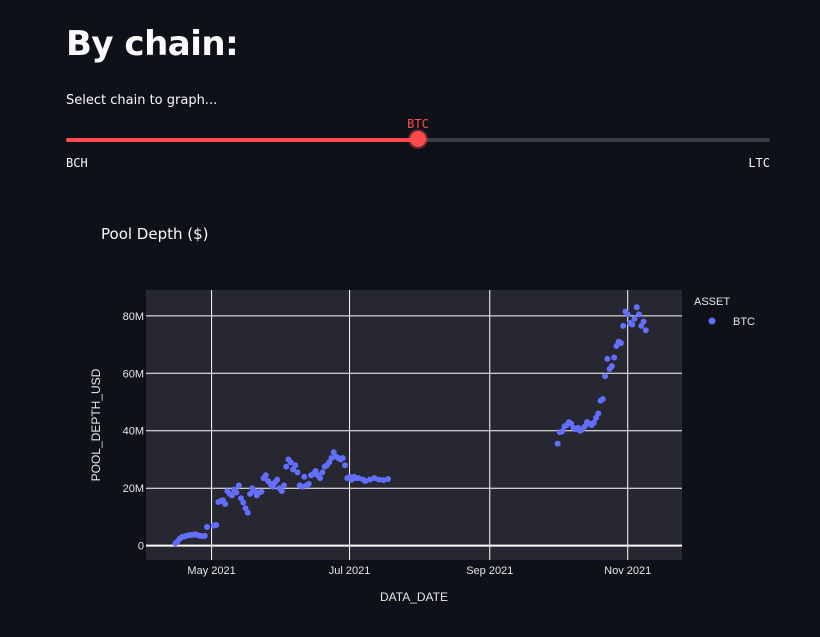  What do you see at coordinates (133, 432) in the screenshot?
I see `y-tick-label: 40M` at bounding box center [133, 432].